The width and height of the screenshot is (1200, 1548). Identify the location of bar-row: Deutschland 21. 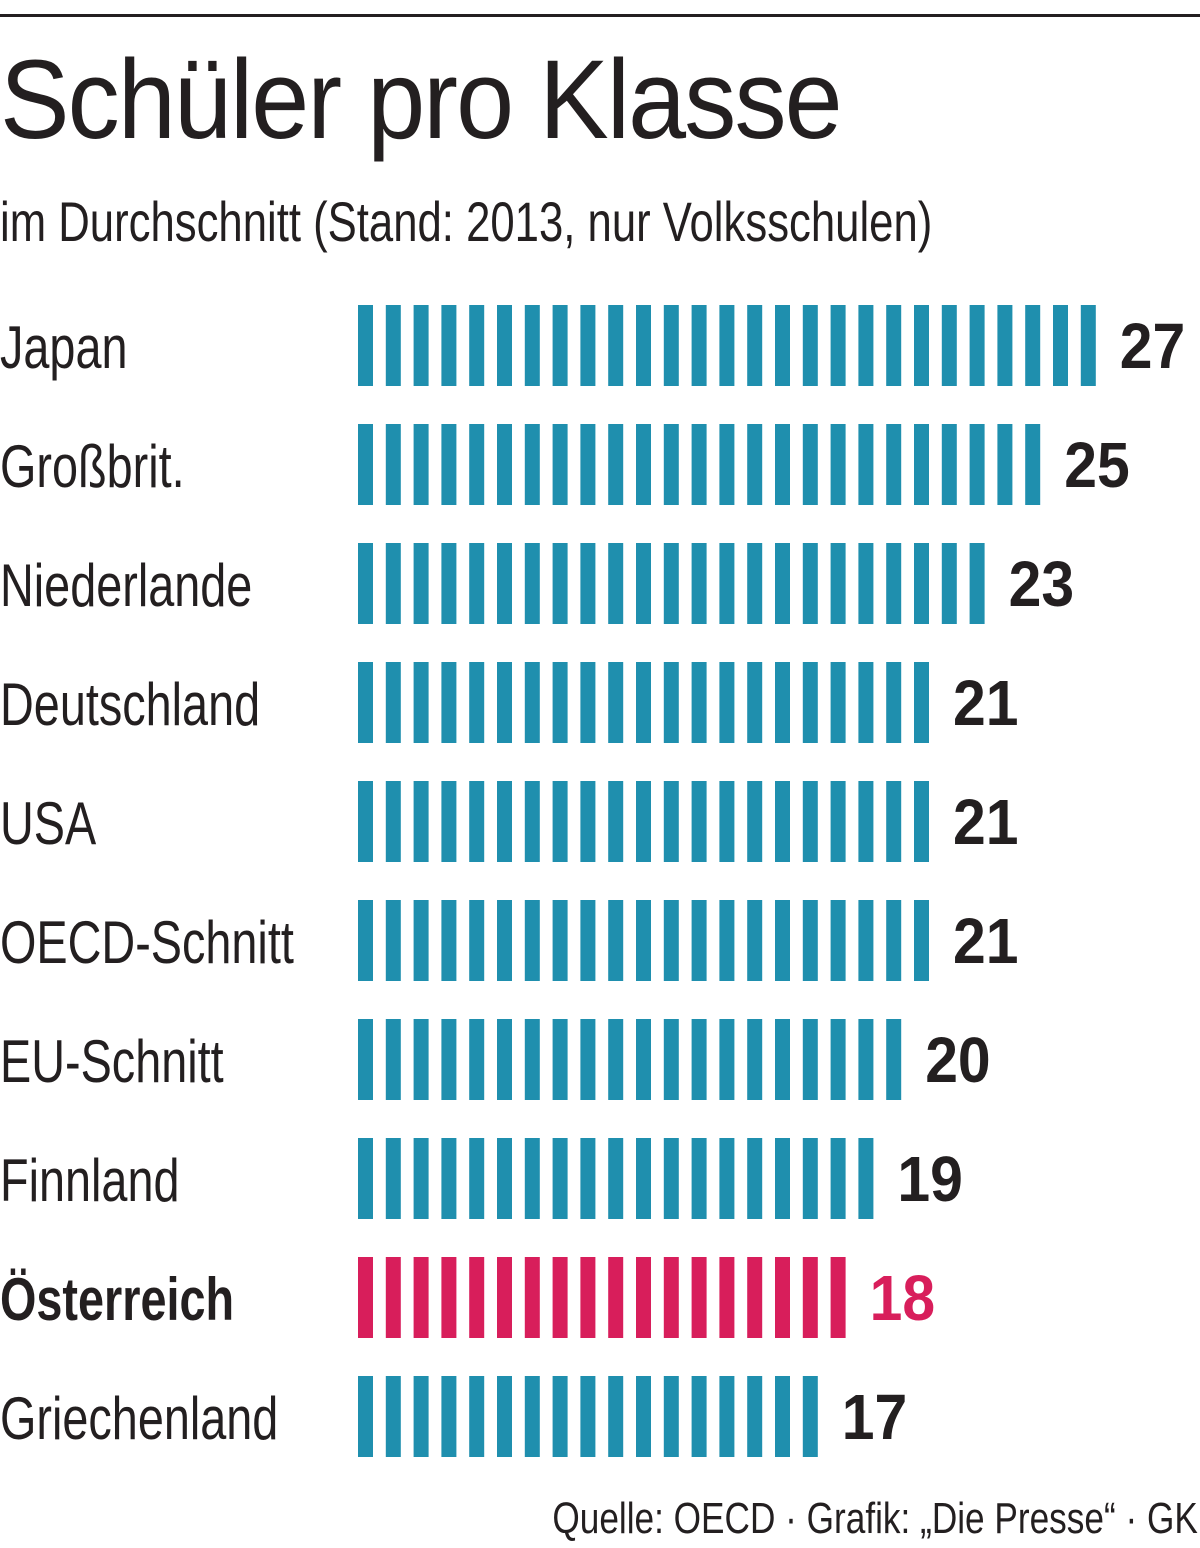
(509, 702).